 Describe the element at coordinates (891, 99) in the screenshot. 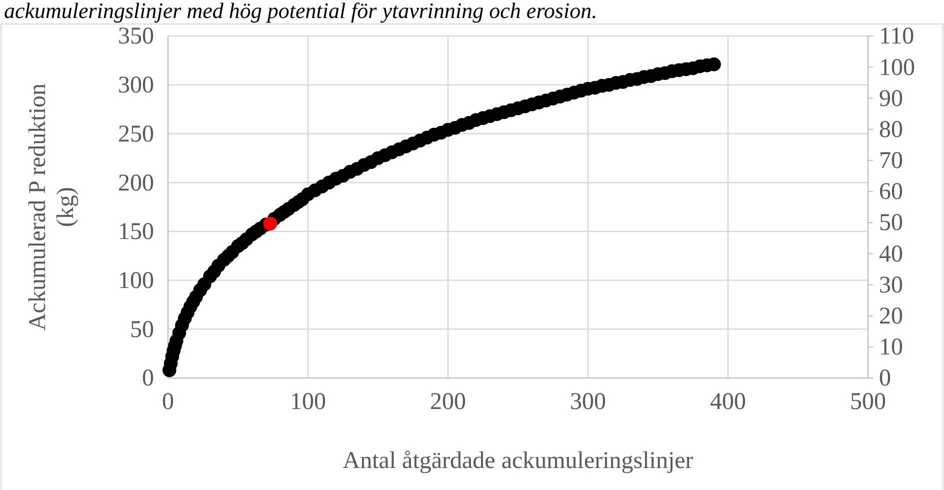

I see `y2-tick-label: 90` at that location.